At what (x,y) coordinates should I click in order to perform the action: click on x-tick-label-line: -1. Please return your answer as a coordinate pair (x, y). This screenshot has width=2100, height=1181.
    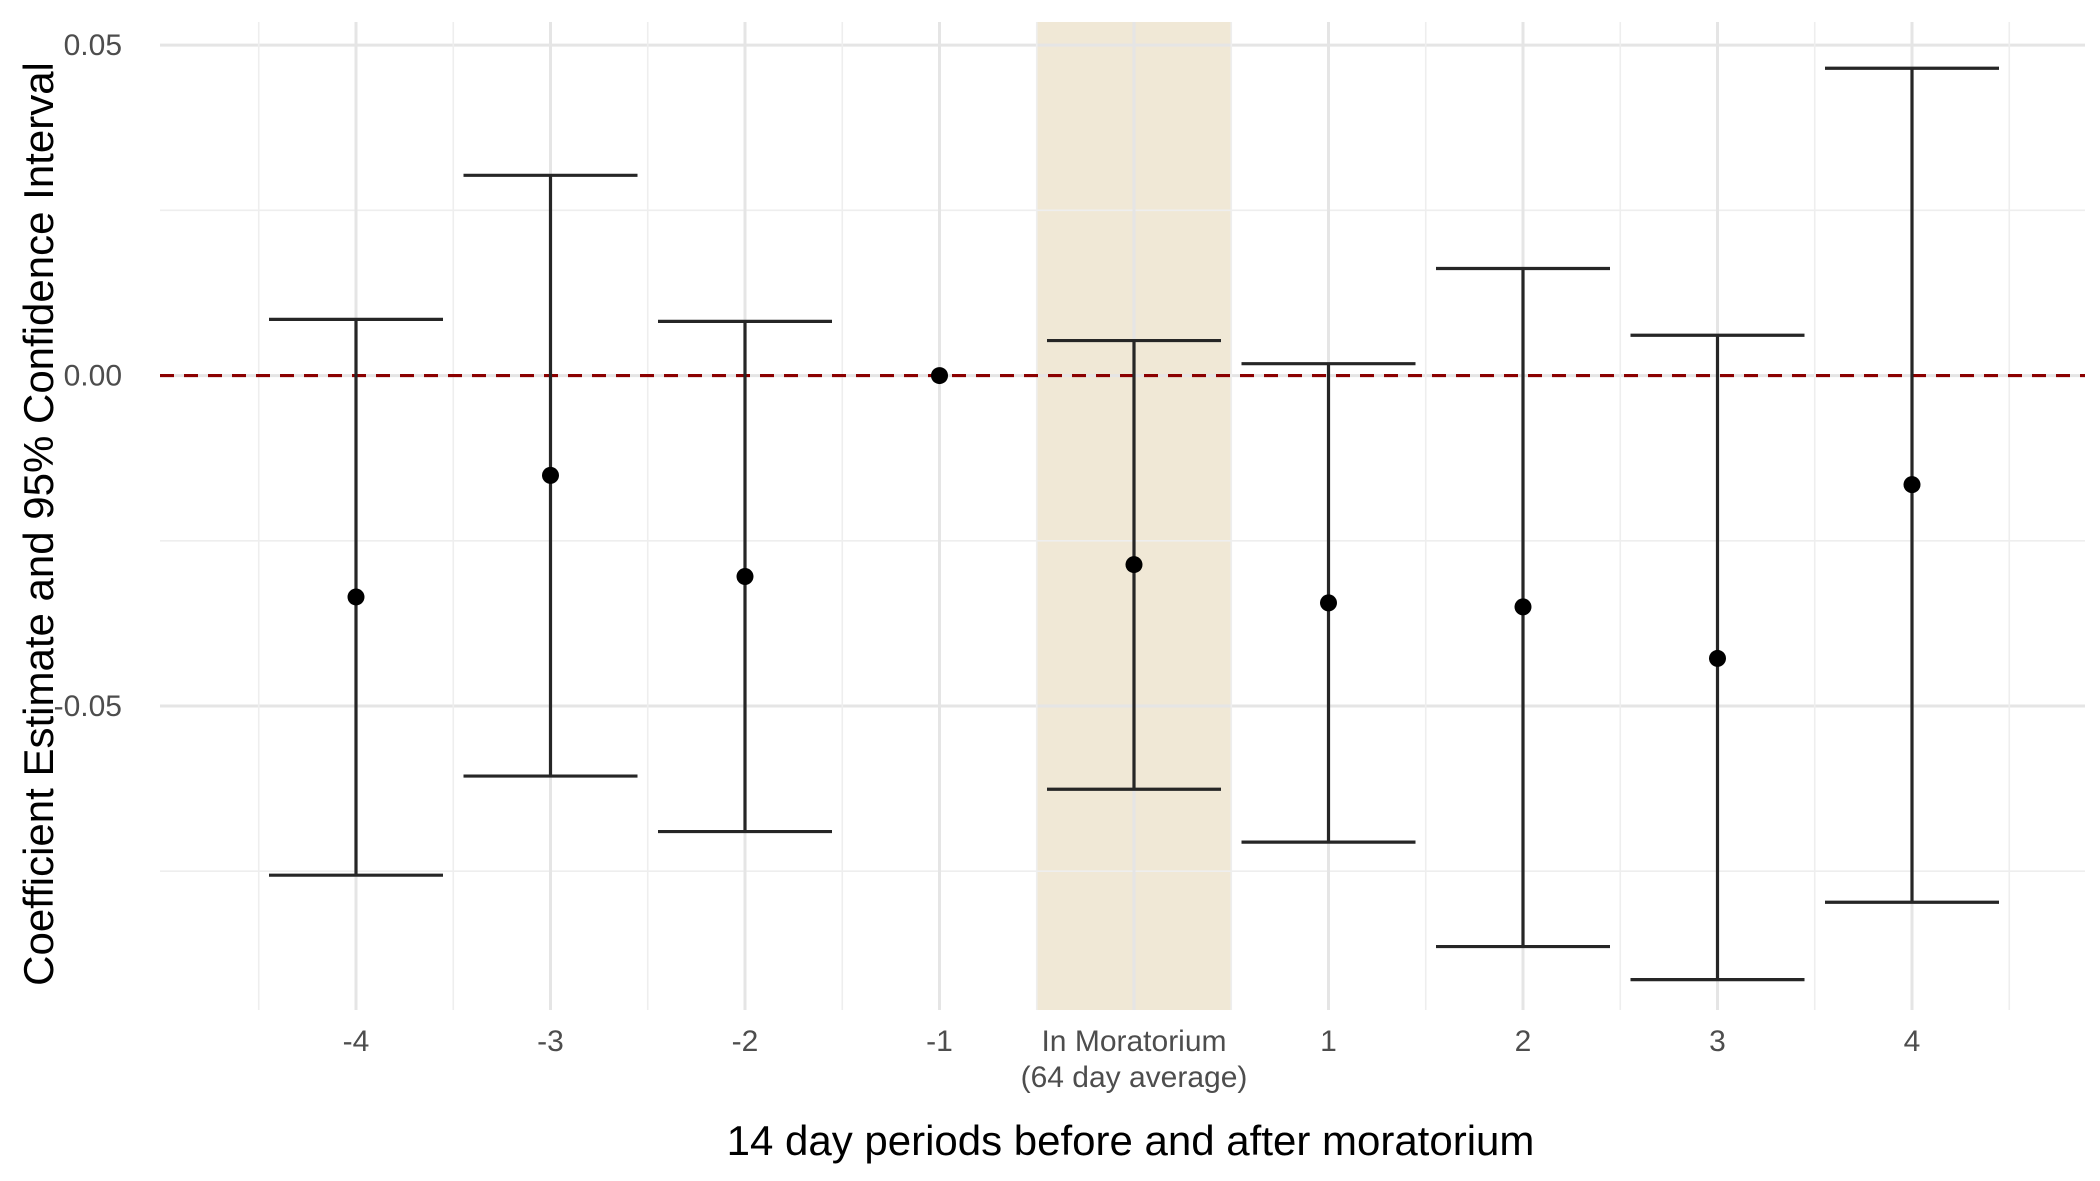
    Looking at the image, I should click on (939, 1041).